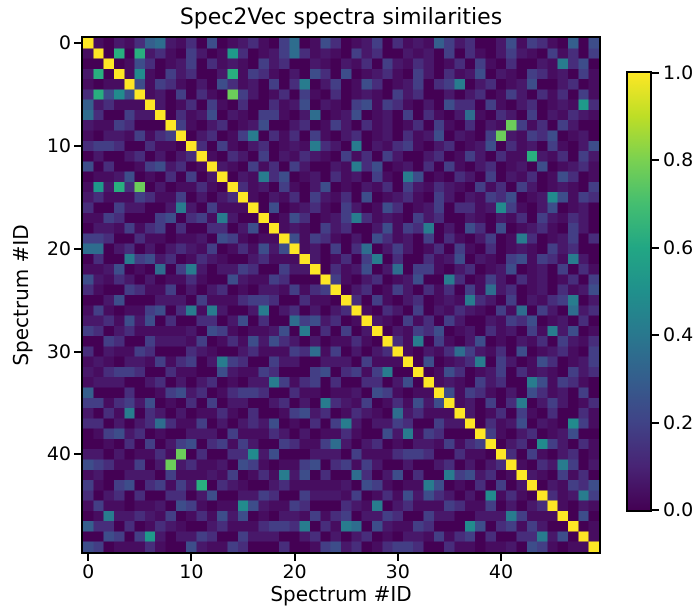  What do you see at coordinates (639, 291) in the screenshot?
I see `colorbar` at bounding box center [639, 291].